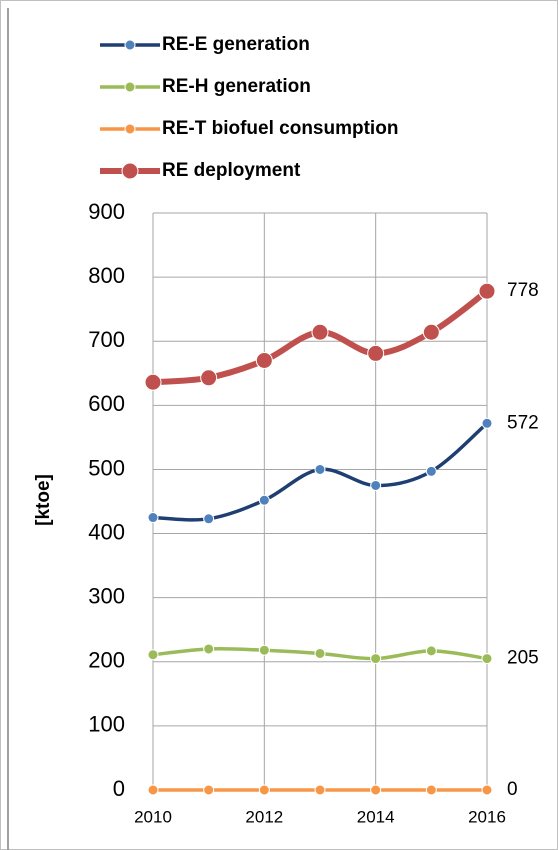 Image resolution: width=558 pixels, height=850 pixels. Describe the element at coordinates (512, 789) in the screenshot. I see `value-label: 0` at that location.